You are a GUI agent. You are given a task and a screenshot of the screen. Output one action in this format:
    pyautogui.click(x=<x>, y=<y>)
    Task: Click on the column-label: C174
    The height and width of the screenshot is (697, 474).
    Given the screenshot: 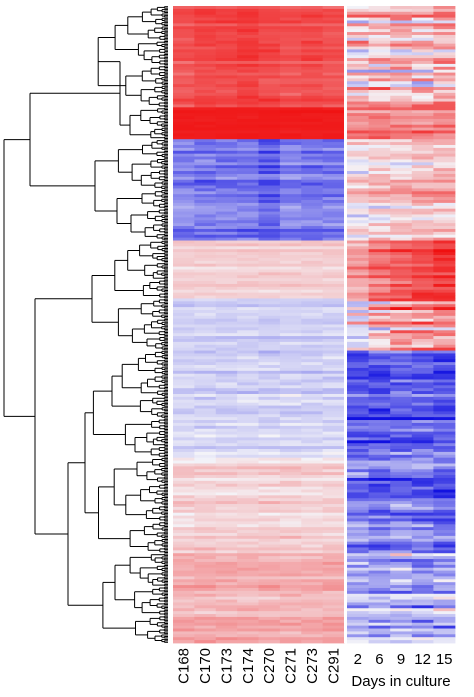 What is the action you would take?
    pyautogui.click(x=248, y=666)
    